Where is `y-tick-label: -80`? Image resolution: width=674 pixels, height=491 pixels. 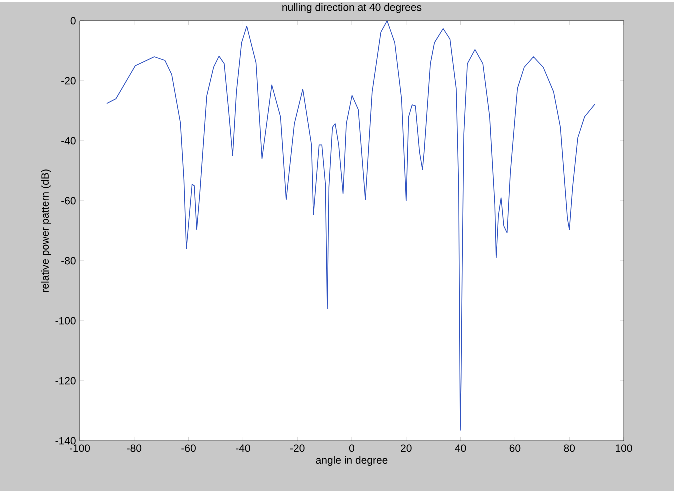 y-tick-label: -80 is located at coordinates (69, 261).